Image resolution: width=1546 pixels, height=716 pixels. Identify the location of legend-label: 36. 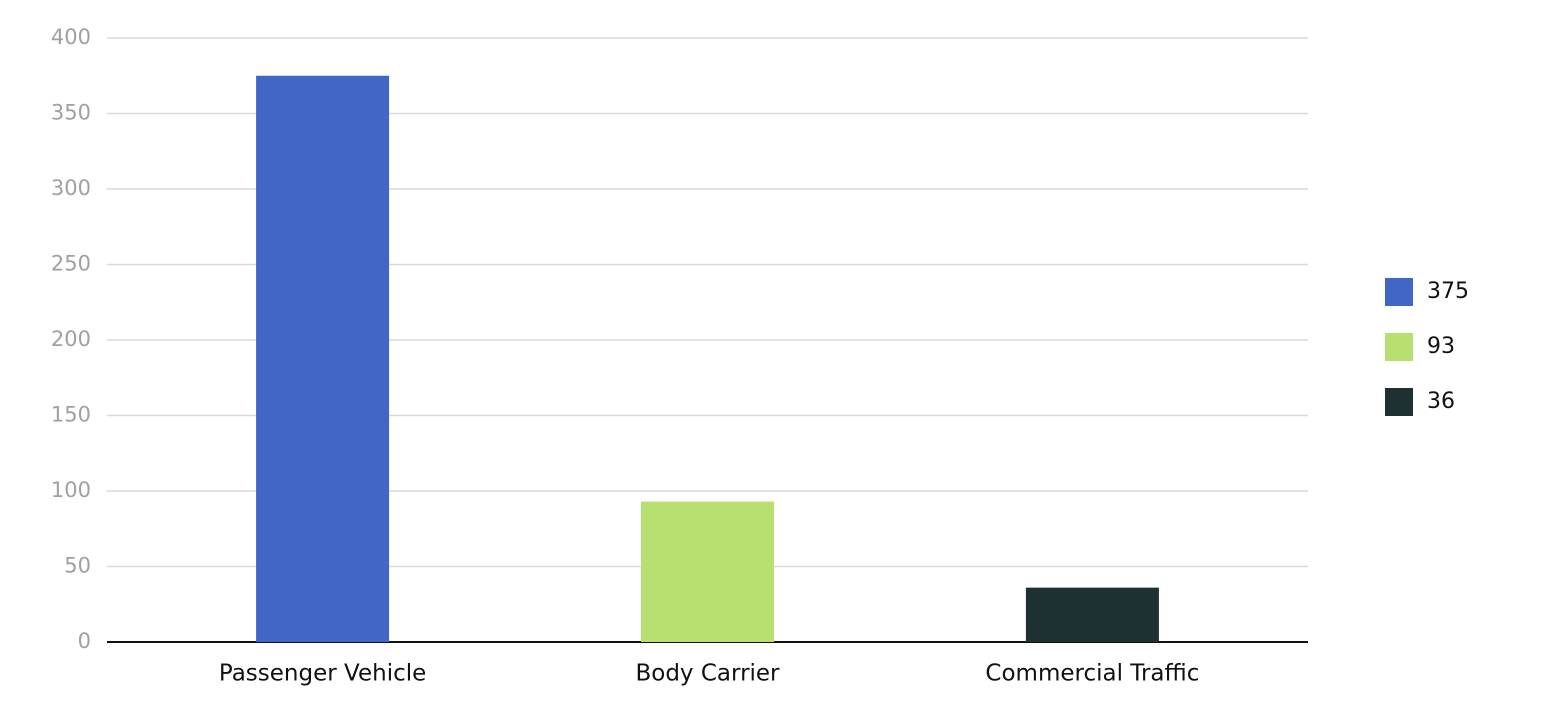
(1441, 401).